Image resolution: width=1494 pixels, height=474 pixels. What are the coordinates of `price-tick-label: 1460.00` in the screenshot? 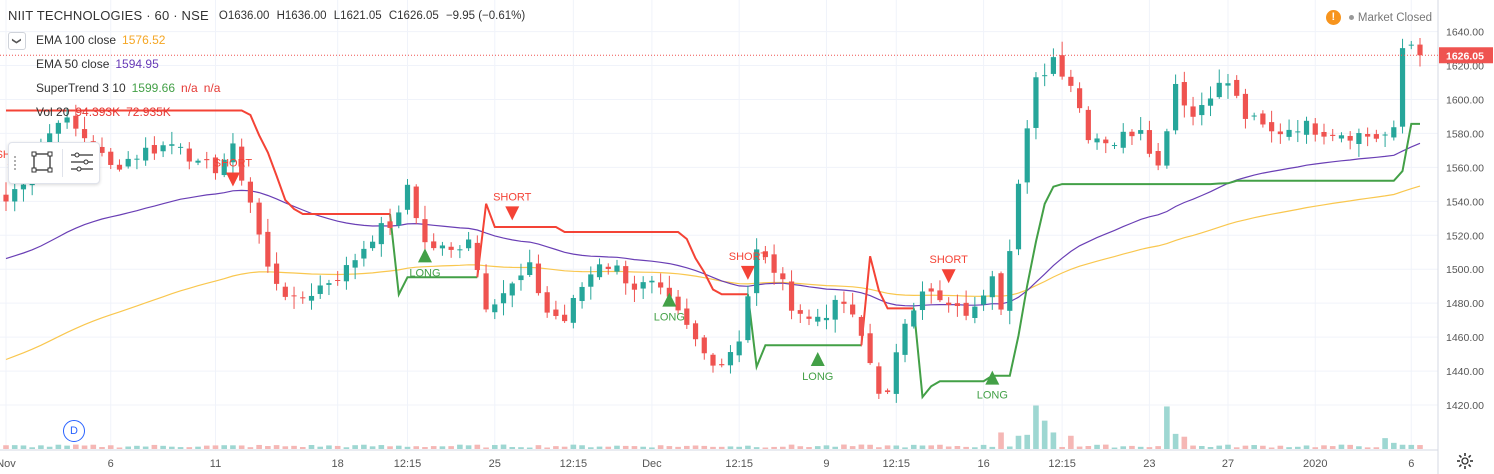 It's located at (1465, 338).